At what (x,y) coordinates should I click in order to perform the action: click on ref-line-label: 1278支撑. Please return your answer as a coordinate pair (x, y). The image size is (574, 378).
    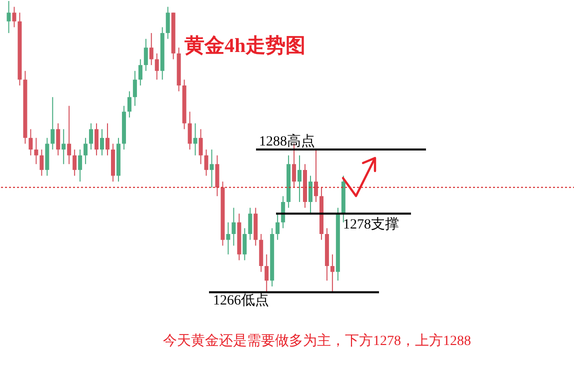
    Looking at the image, I should click on (371, 224).